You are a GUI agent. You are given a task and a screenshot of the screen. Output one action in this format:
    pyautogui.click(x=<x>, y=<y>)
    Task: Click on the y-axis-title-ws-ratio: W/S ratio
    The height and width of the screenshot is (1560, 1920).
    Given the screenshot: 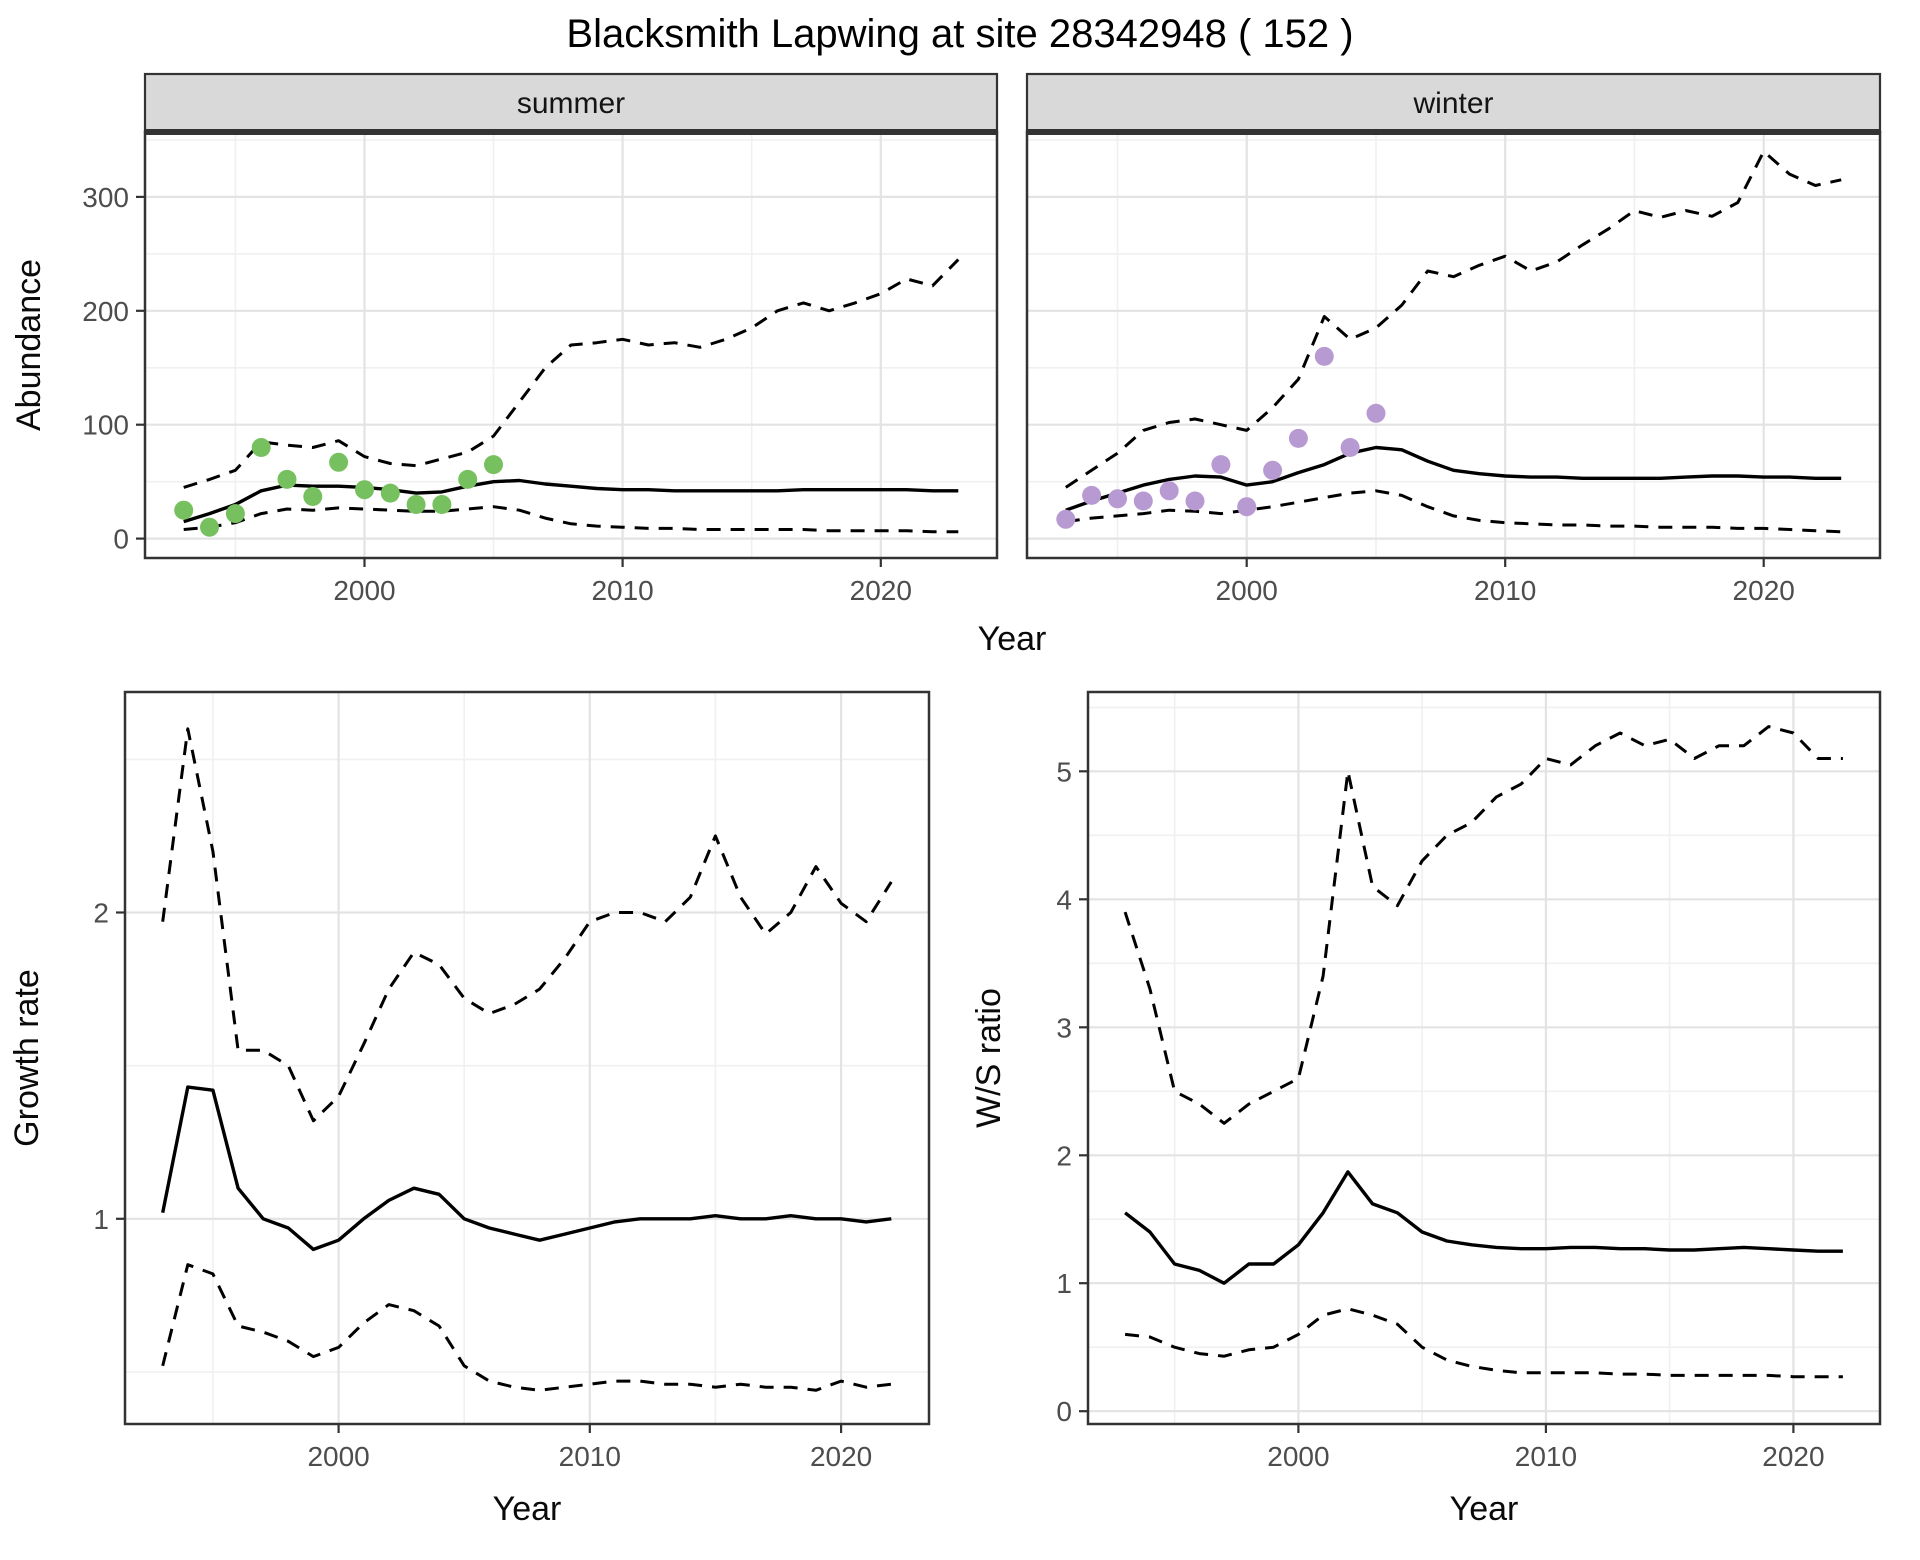 What is the action you would take?
    pyautogui.click(x=989, y=1058)
    